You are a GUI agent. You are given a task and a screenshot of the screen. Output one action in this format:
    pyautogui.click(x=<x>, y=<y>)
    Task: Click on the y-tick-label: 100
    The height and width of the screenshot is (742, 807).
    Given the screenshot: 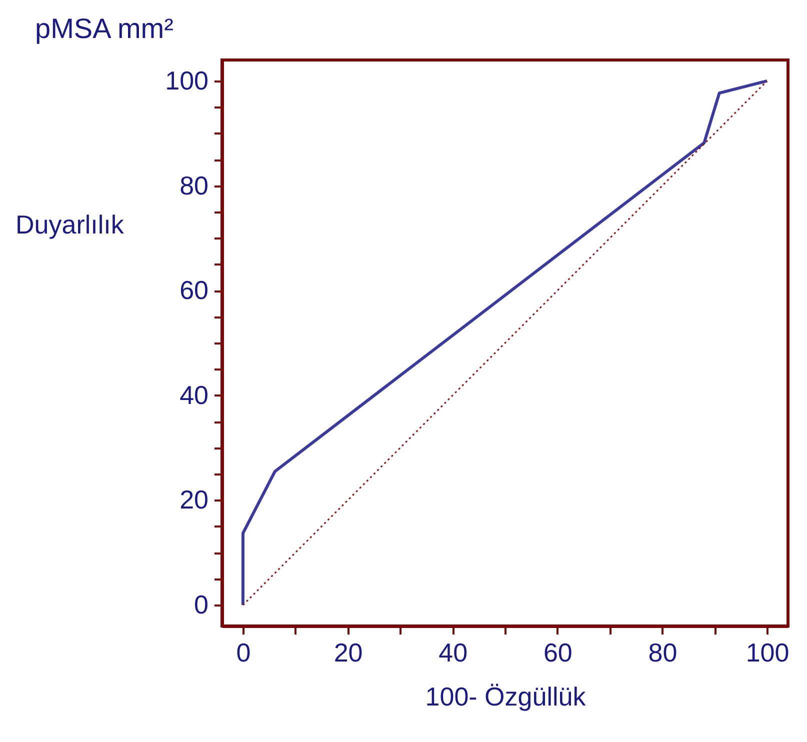 What is the action you would take?
    pyautogui.click(x=186, y=80)
    